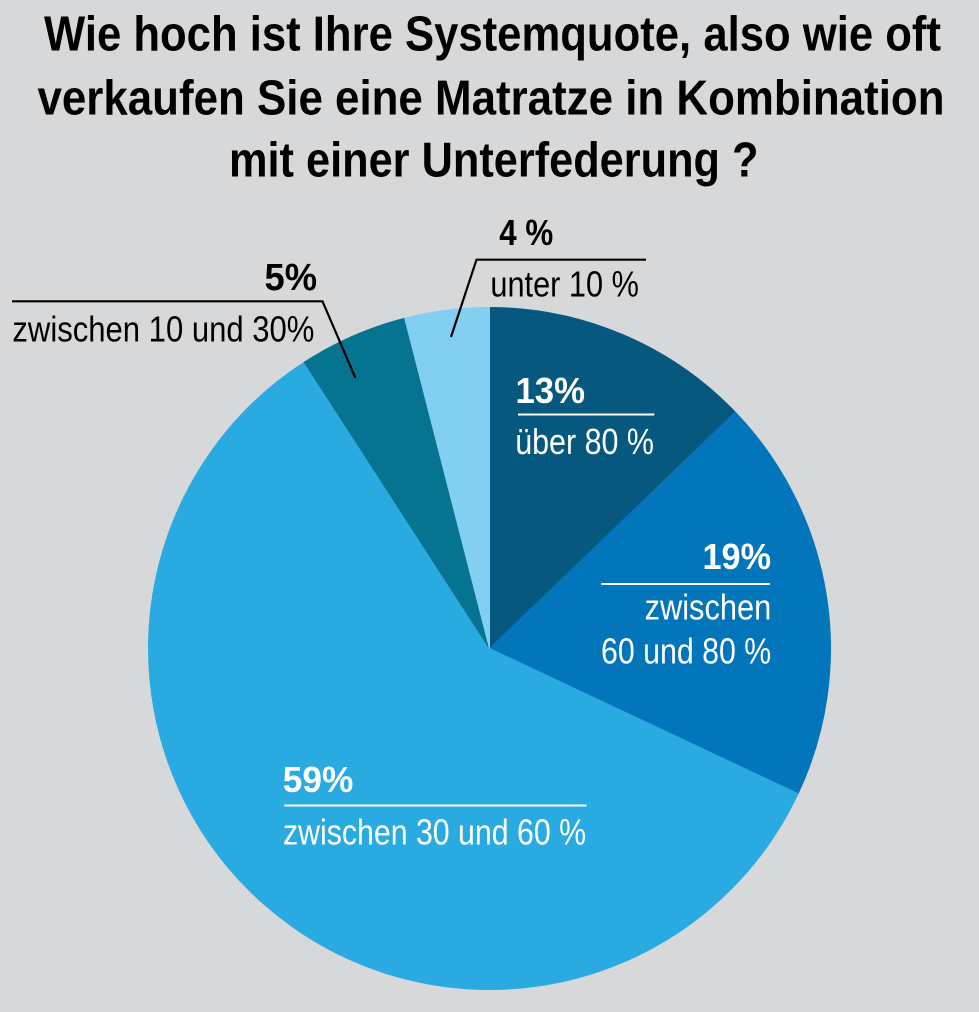 The image size is (979, 1012). What do you see at coordinates (686, 650) in the screenshot?
I see `svg-text: 60 und 80 %` at bounding box center [686, 650].